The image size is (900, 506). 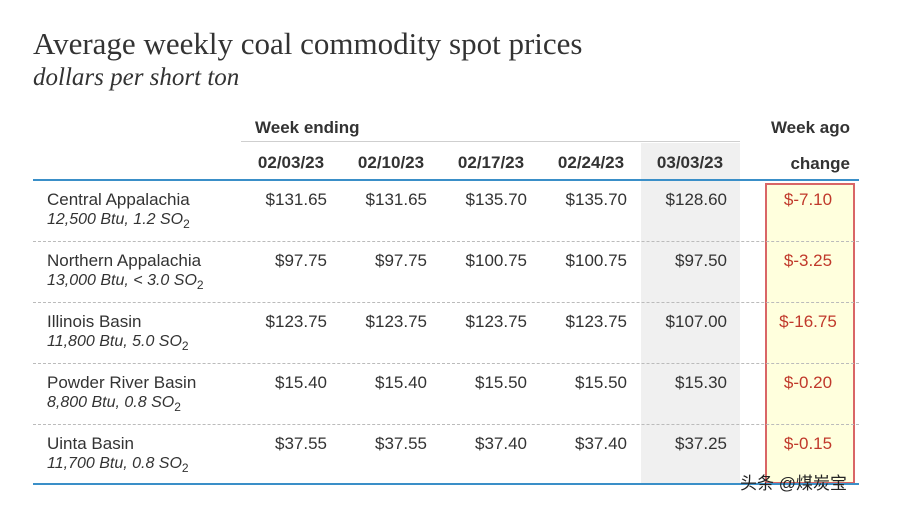 I want to click on row-region-spec: 11,700 Btu, 0.8 SO2, so click(x=118, y=465).